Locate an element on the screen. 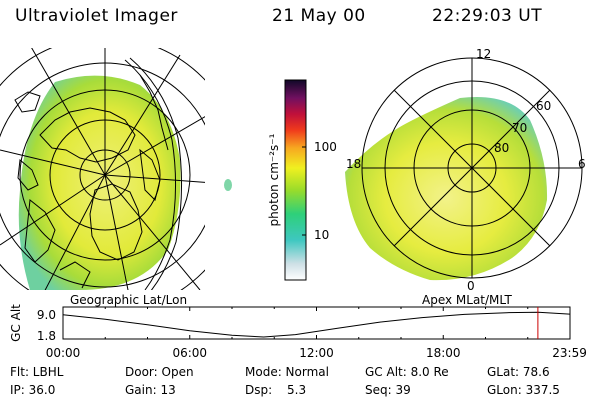 This screenshot has width=600, height=400. info-glon: GLon: 337.5 is located at coordinates (523, 390).